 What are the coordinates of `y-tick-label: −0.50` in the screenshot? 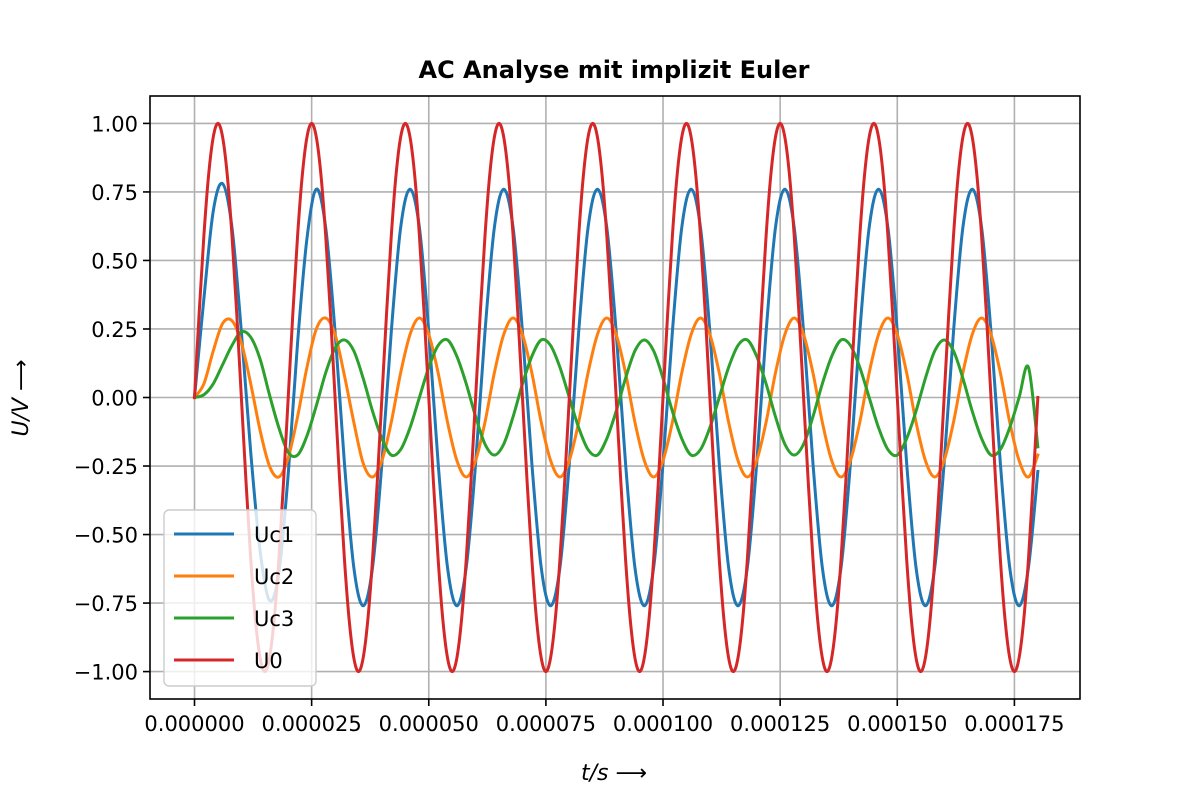 It's located at (106, 536).